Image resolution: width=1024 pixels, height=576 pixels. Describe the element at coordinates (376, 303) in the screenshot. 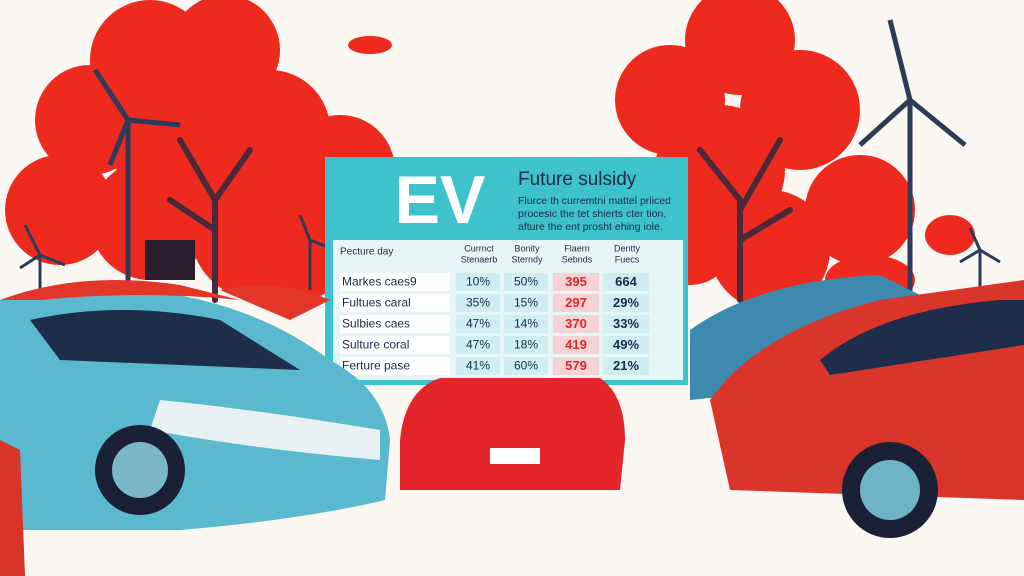

I see `table-cell-text: Fultues caral` at that location.